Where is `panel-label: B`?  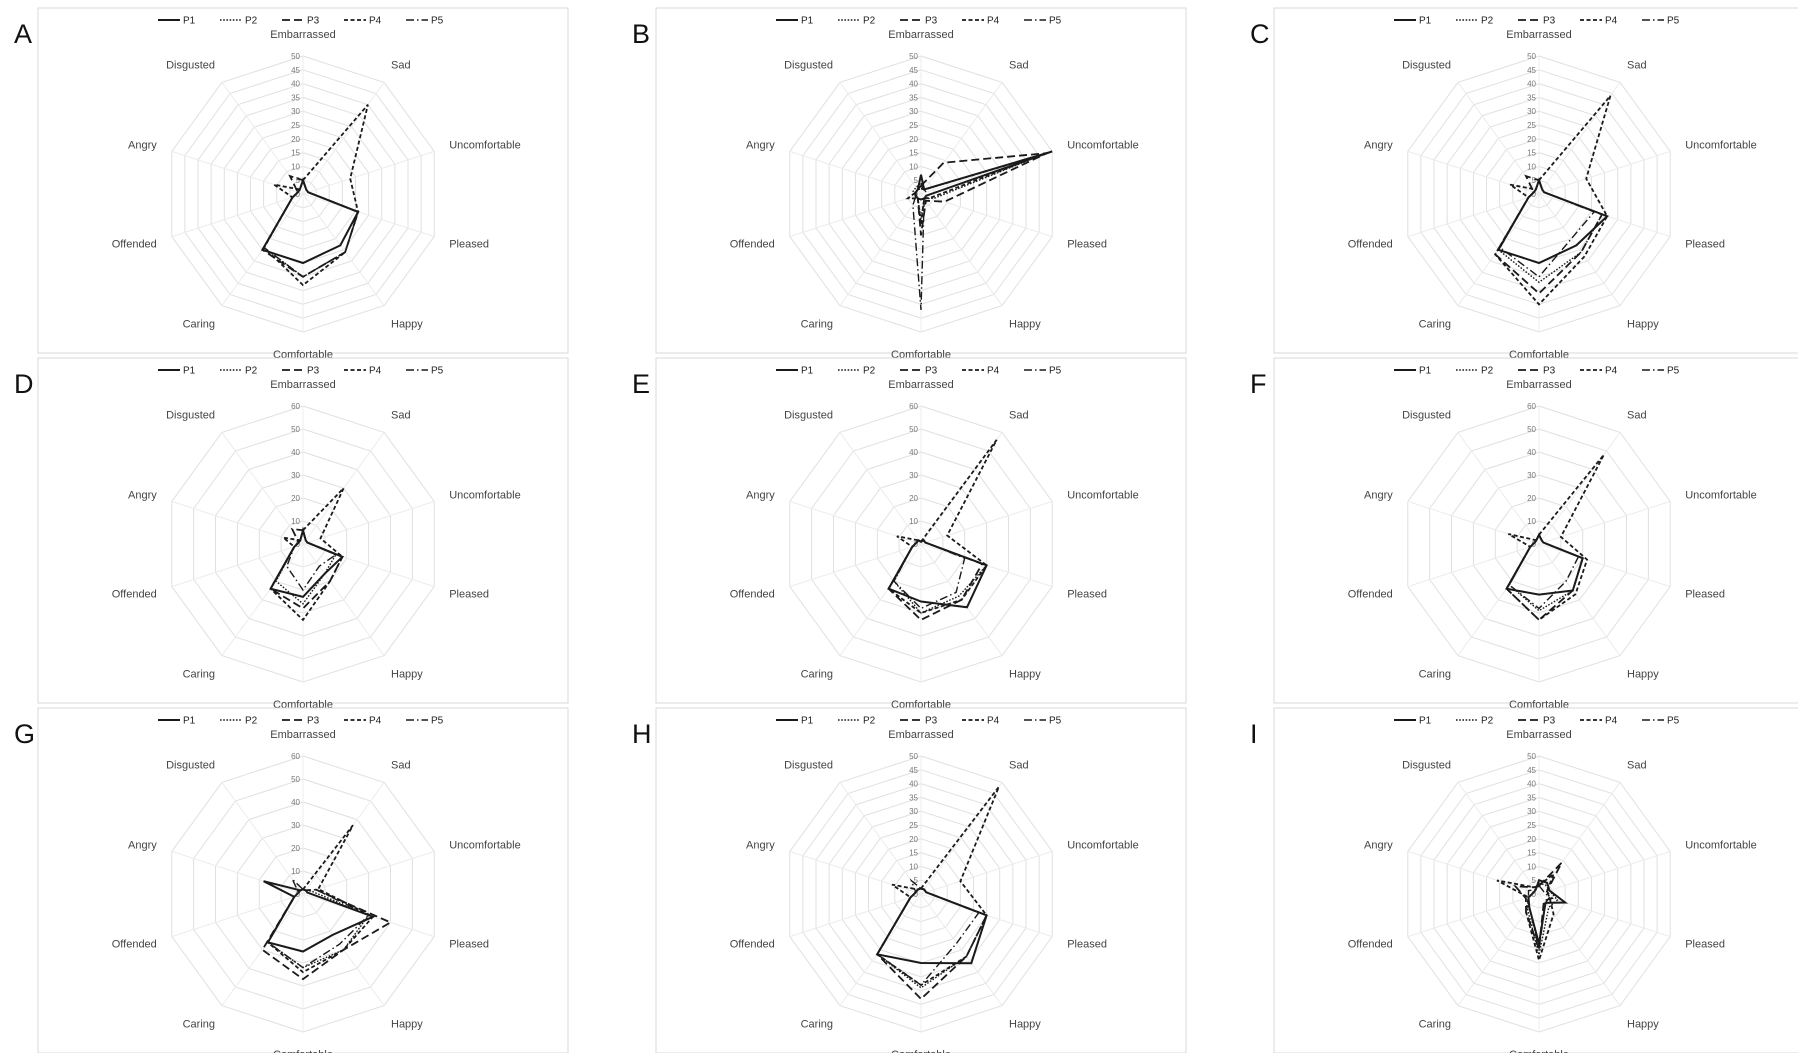
panel-label: B is located at coordinates (641, 34).